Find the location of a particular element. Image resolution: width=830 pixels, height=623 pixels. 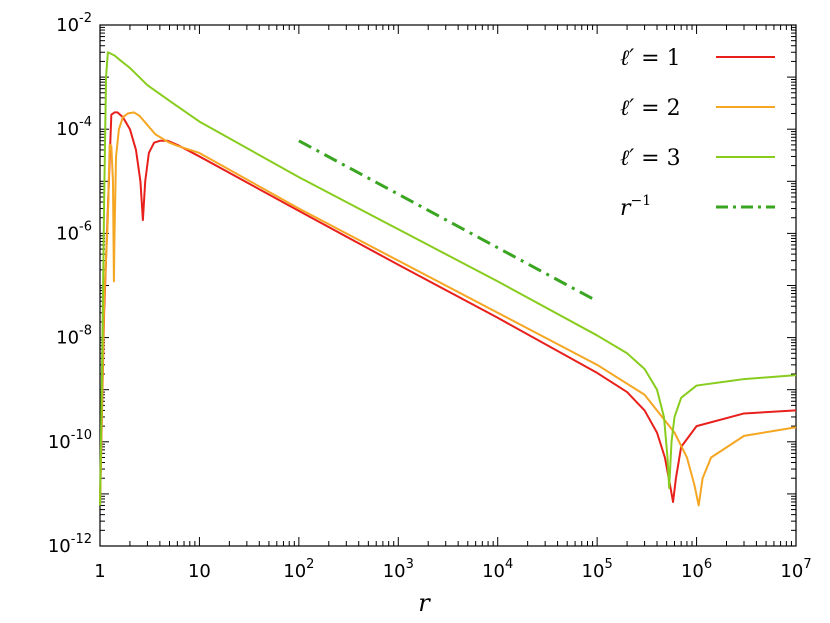

y-tick-label: 10⁻¹² is located at coordinates (70, 544).